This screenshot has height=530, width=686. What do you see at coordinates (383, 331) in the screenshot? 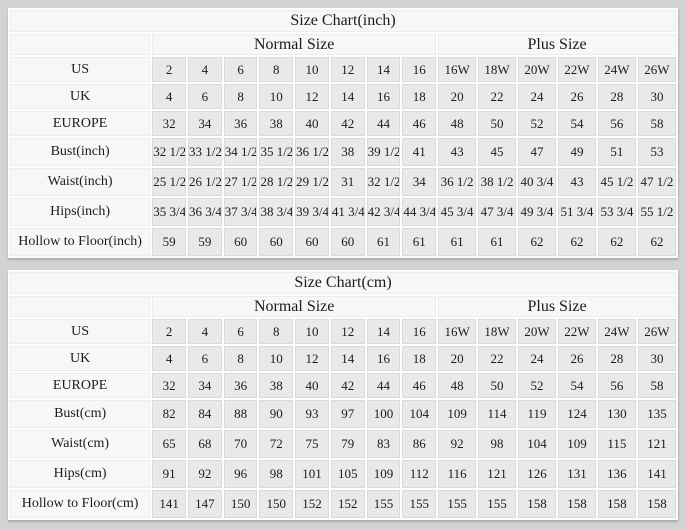
I see `size-cell: 14` at bounding box center [383, 331].